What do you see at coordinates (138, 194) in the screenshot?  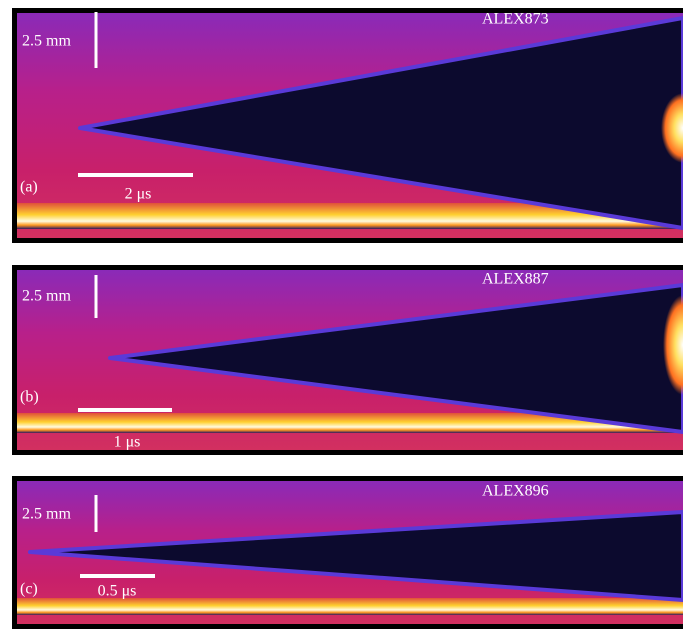 I see `time-scale-label: 2 μs` at bounding box center [138, 194].